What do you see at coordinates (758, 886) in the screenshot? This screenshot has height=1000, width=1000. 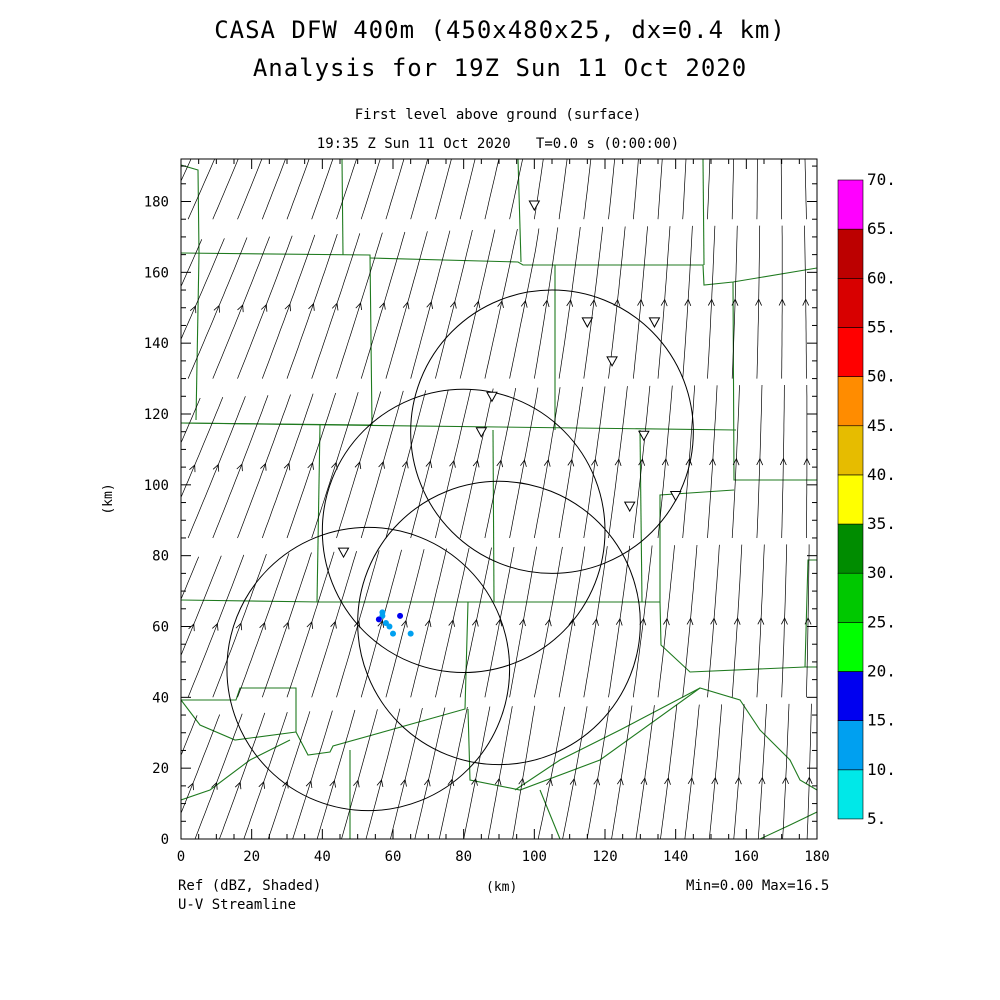 I see `min-max-readout: Min=0.00 Max=16.5` at bounding box center [758, 886].